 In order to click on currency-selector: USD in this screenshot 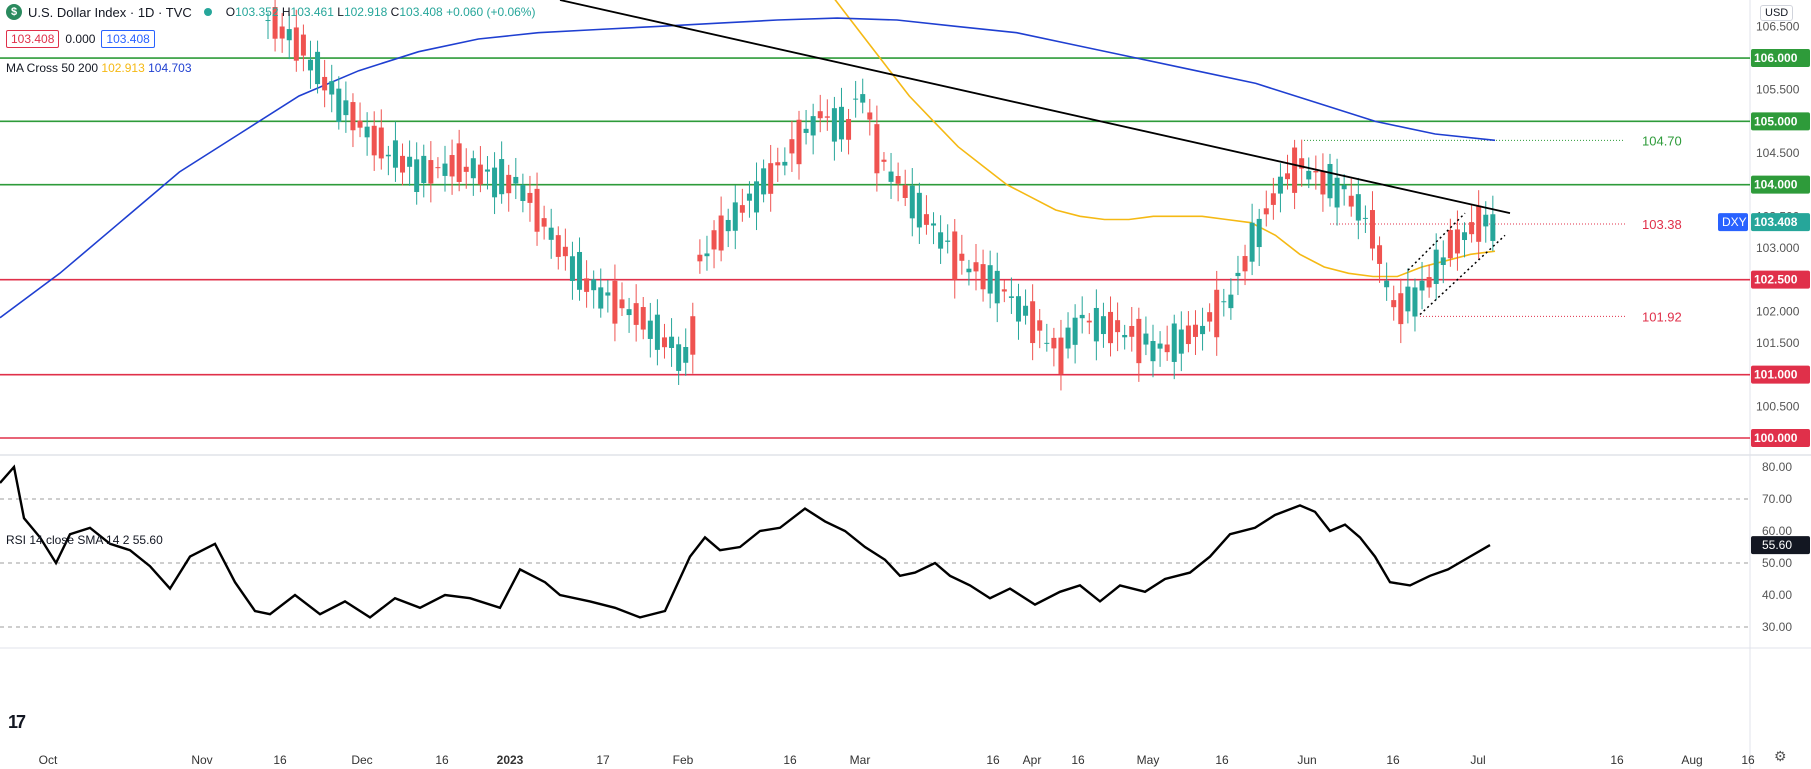, I will do `click(1777, 13)`.